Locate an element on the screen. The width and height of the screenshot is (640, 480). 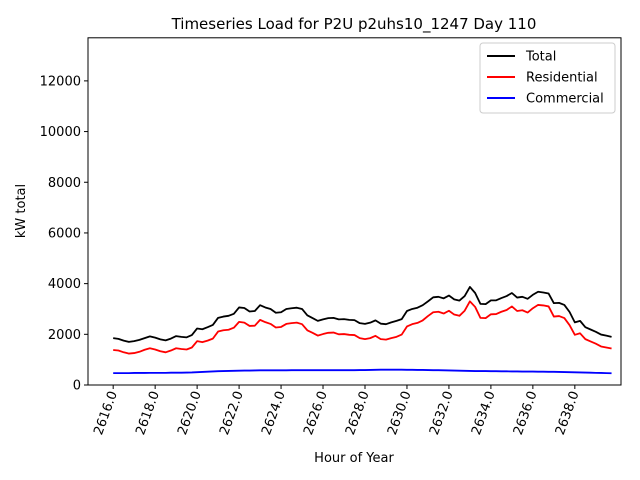
y-tick-label: 6000 is located at coordinates (64, 233).